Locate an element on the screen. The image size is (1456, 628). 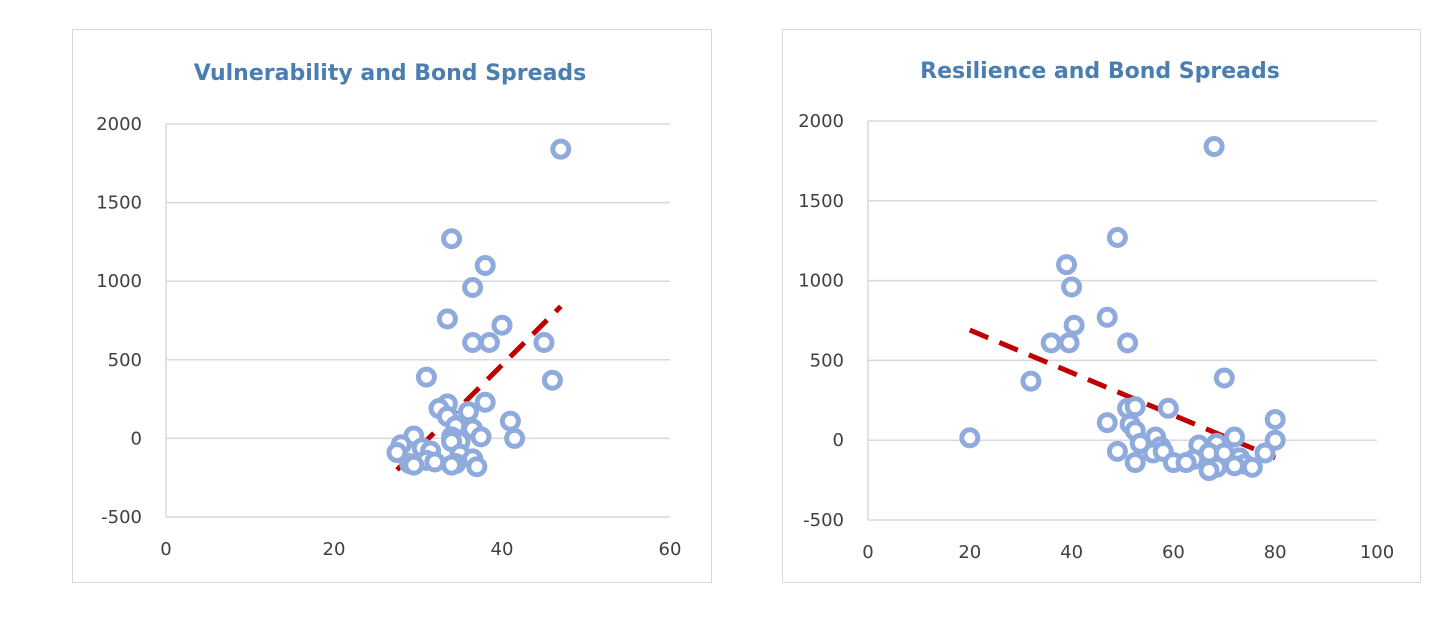
x-tick-label: 80 is located at coordinates (1275, 552).